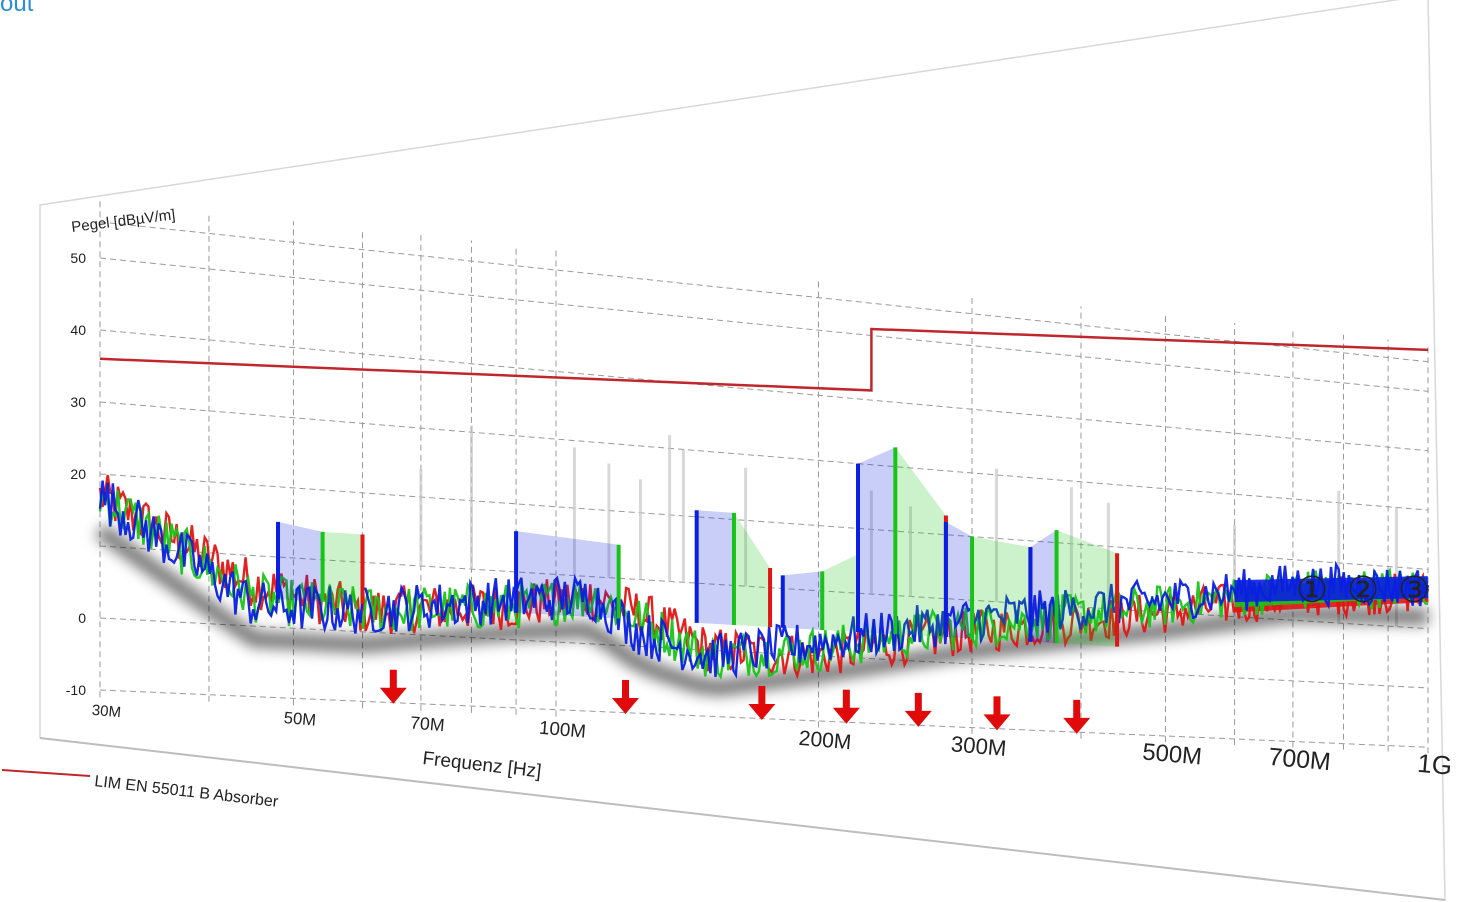 This screenshot has width=1466, height=902. What do you see at coordinates (1414, 589) in the screenshot?
I see `trace-marker-3: ③` at bounding box center [1414, 589].